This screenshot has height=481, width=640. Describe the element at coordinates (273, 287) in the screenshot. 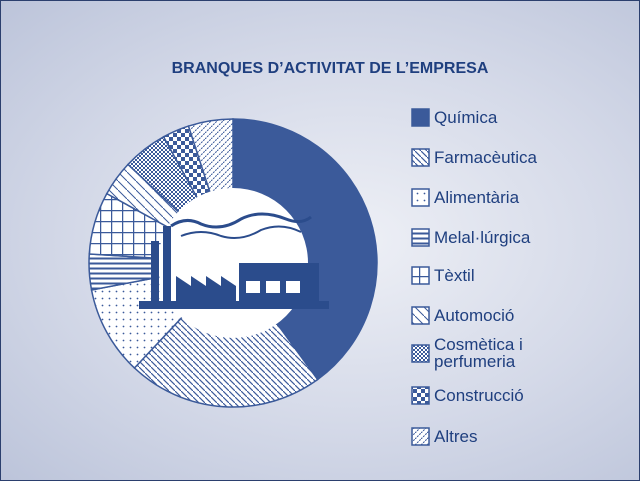

I see `factory-windows` at that location.